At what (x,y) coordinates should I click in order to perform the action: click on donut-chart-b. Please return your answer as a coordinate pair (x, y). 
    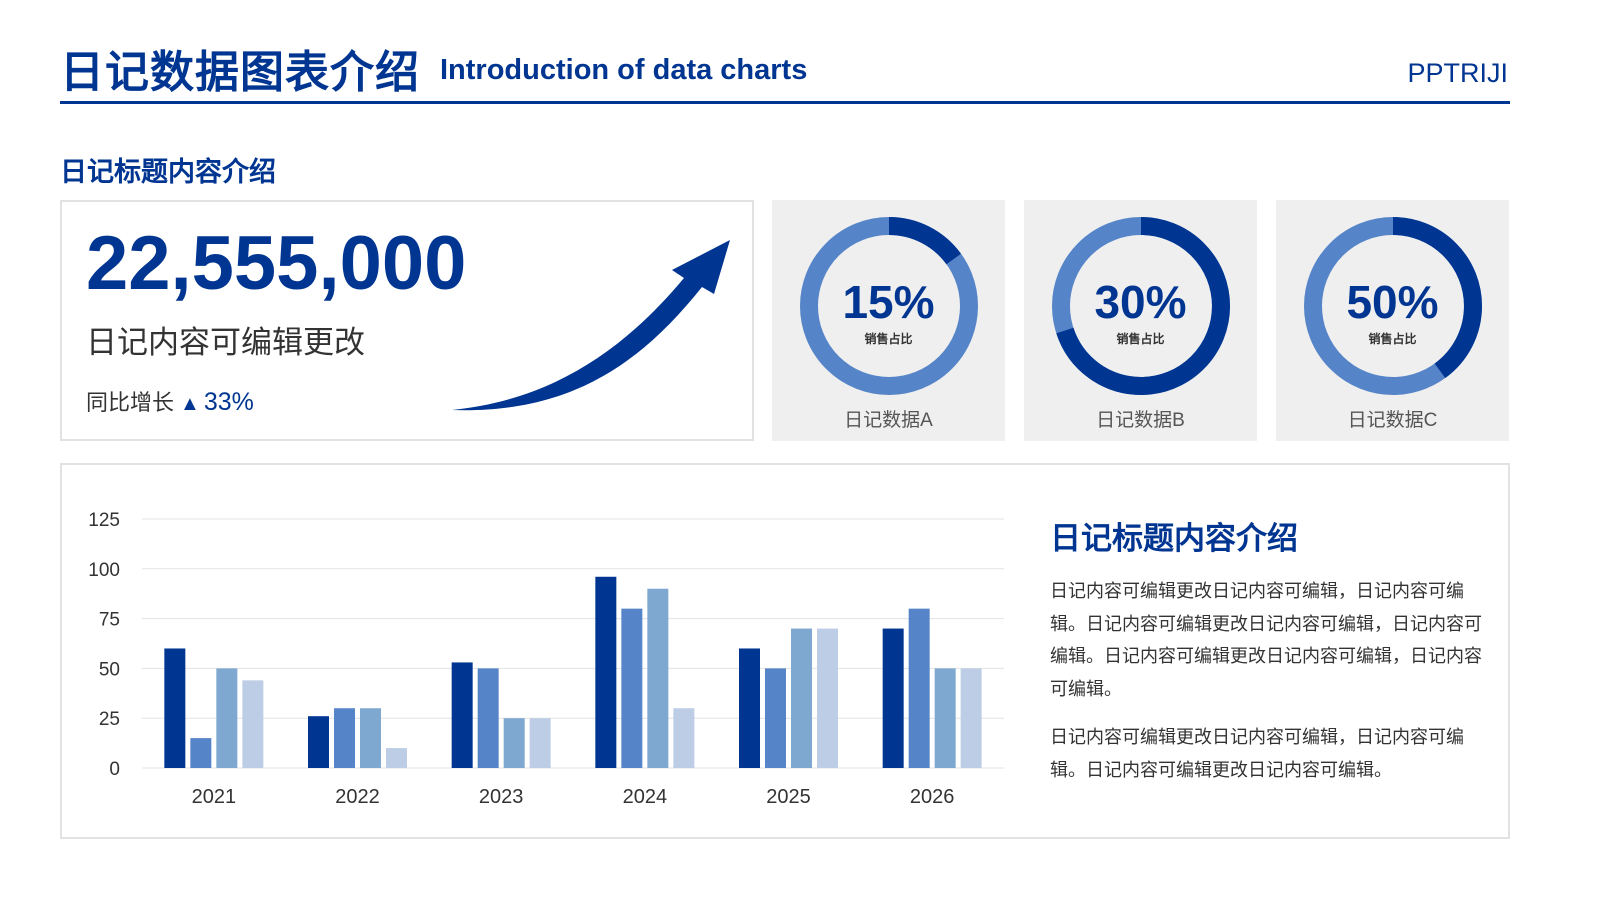
    Looking at the image, I should click on (1141, 306).